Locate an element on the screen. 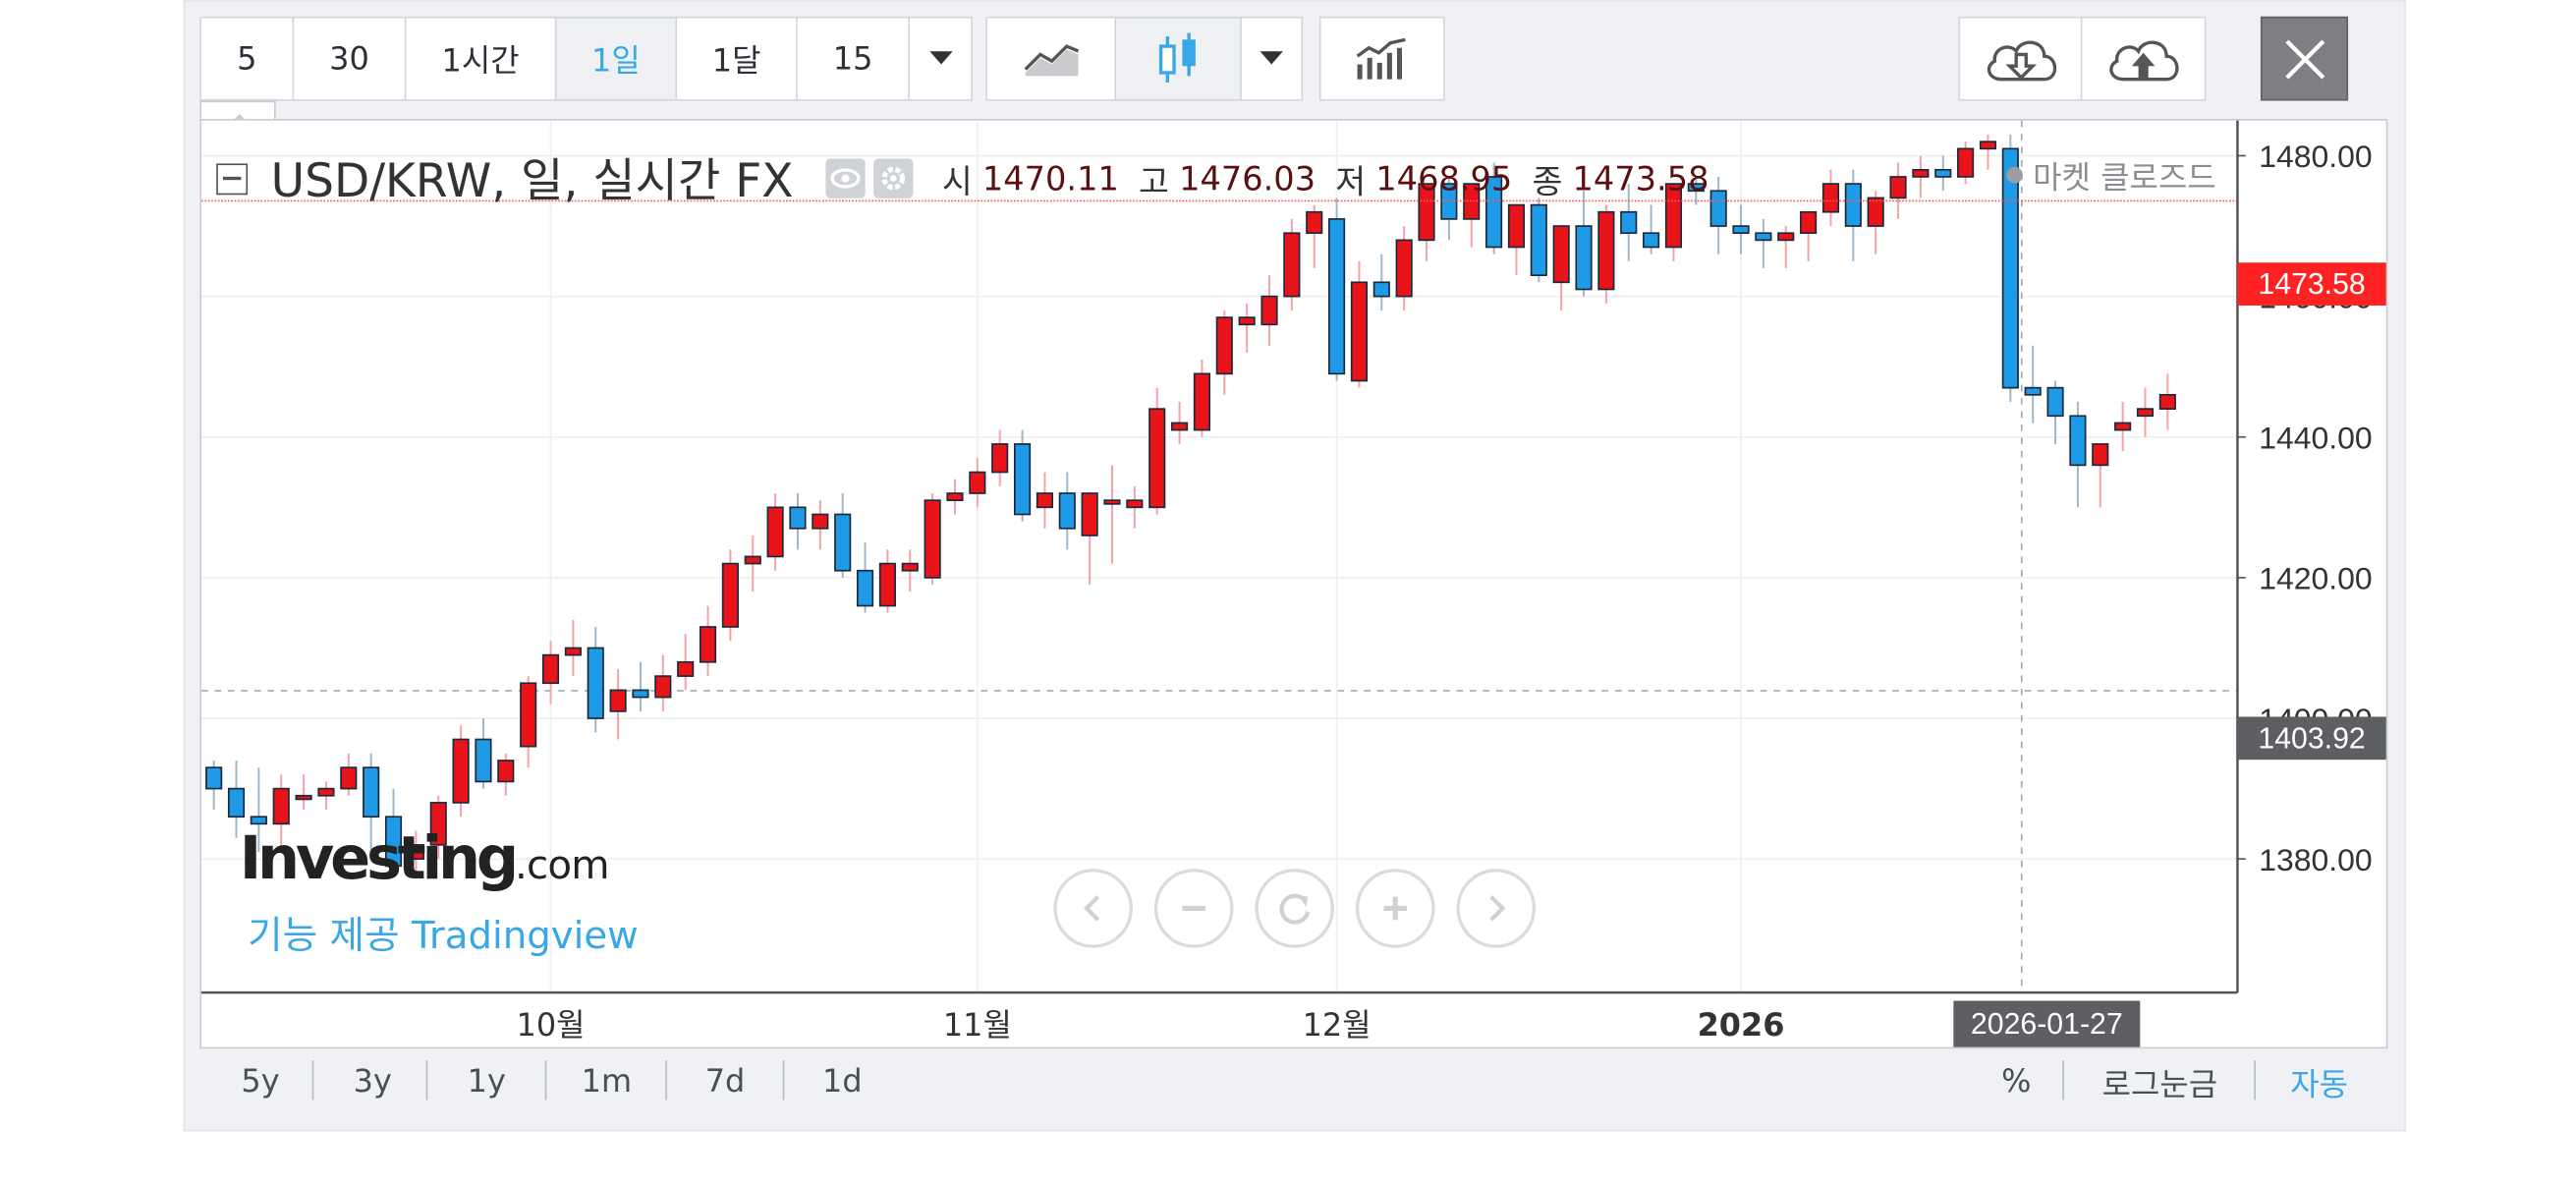 The image size is (2576, 1186). interval-15-button: 15 is located at coordinates (854, 59).